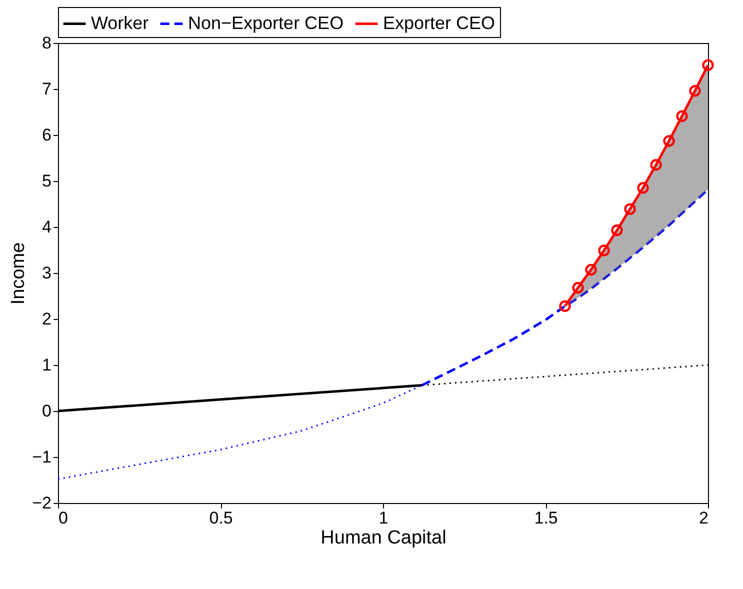 The height and width of the screenshot is (589, 743). Describe the element at coordinates (47, 43) in the screenshot. I see `y-tick-label: 8` at that location.